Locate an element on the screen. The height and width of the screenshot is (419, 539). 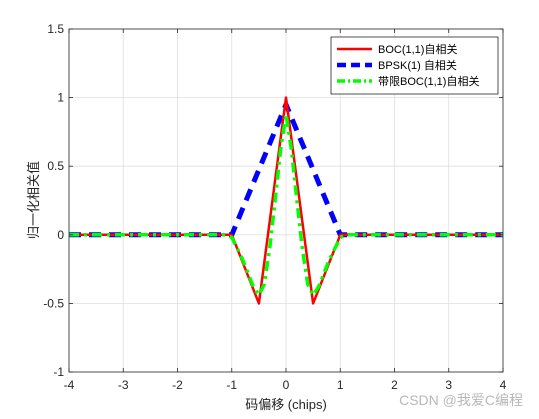
x-tick-label: -1 is located at coordinates (231, 385).